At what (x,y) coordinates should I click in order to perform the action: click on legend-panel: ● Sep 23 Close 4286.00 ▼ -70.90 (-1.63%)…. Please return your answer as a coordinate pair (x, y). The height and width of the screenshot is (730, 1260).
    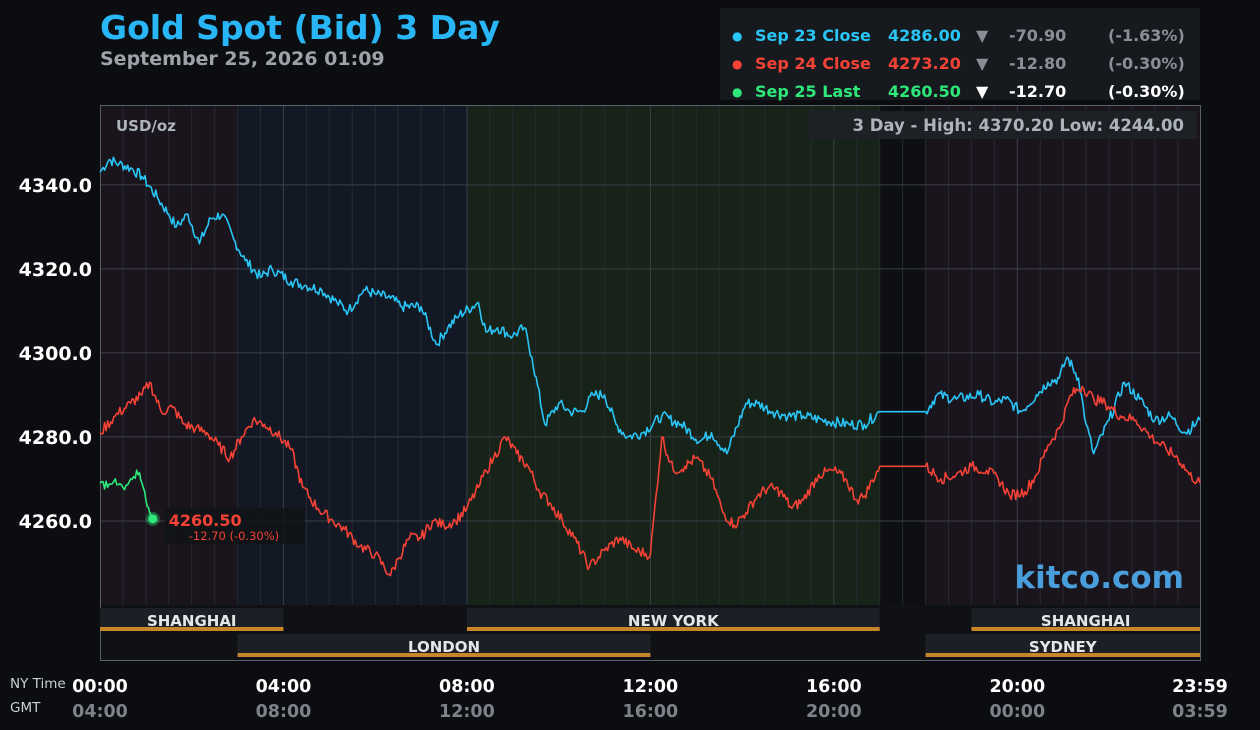
    Looking at the image, I should click on (960, 54).